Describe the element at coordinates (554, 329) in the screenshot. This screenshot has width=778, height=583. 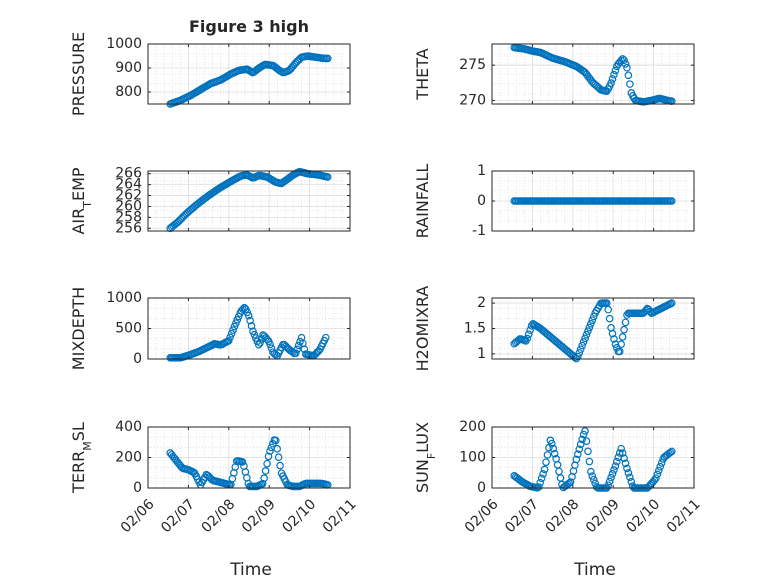
I see `subplot-6: 1 1.5 2 H2OMIXRA` at that location.